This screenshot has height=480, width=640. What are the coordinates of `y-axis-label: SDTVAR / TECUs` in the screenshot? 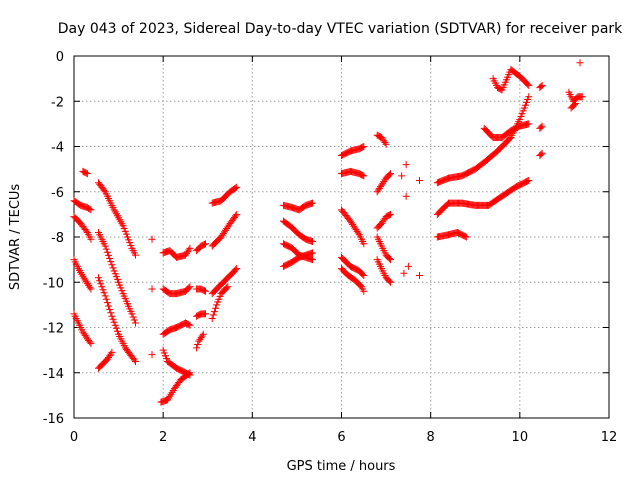 It's located at (15, 237).